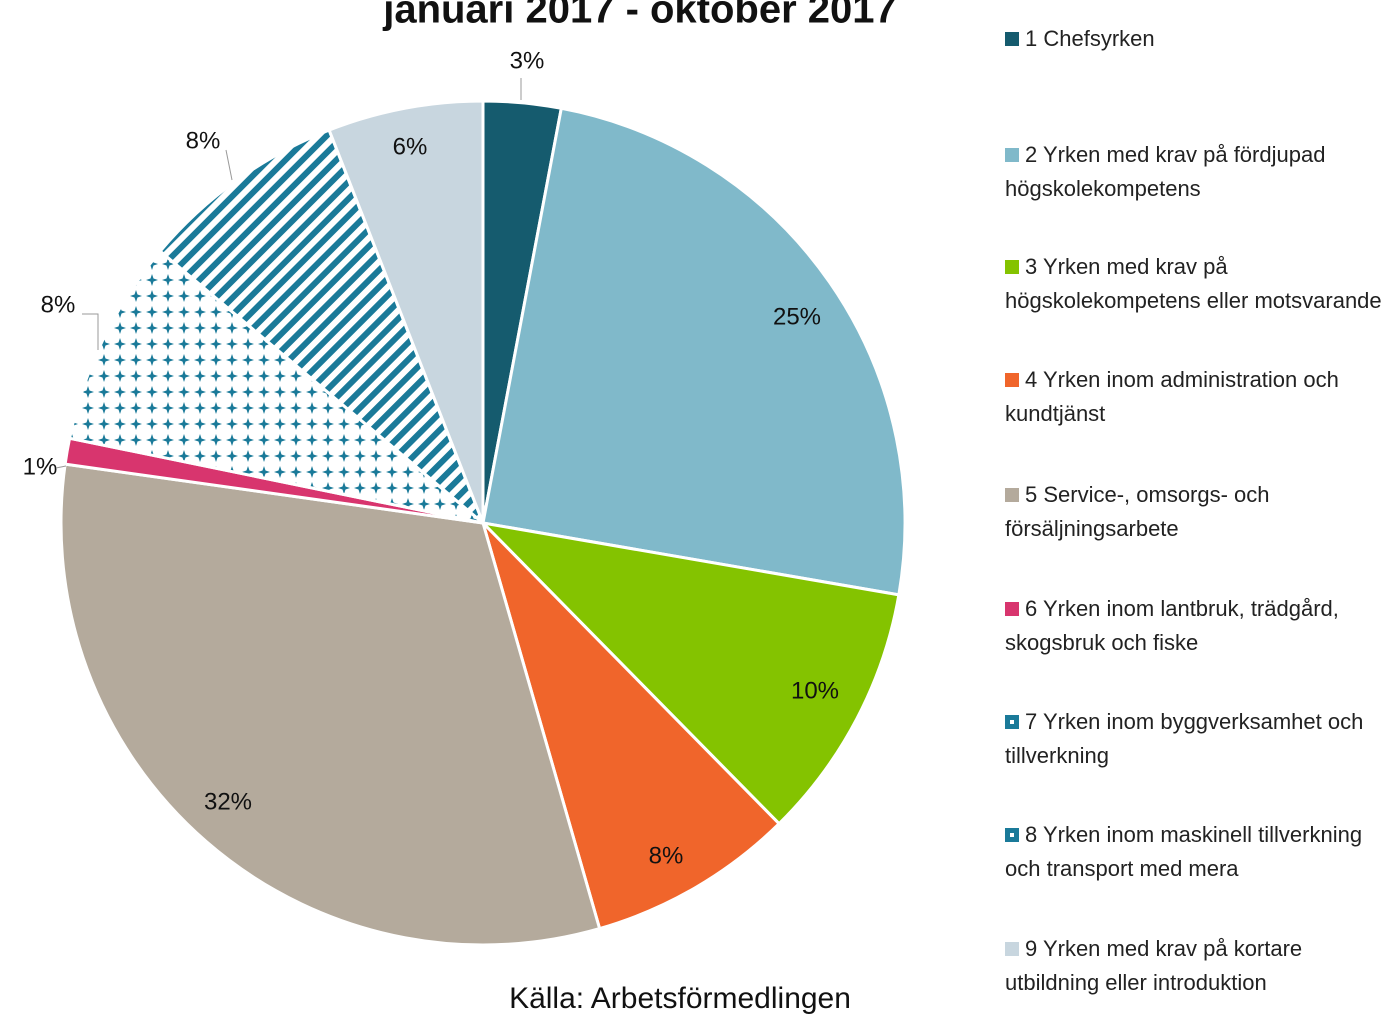 This screenshot has width=1395, height=1025. What do you see at coordinates (680, 998) in the screenshot?
I see `source: Källa: Arbetsförmedlingen` at bounding box center [680, 998].